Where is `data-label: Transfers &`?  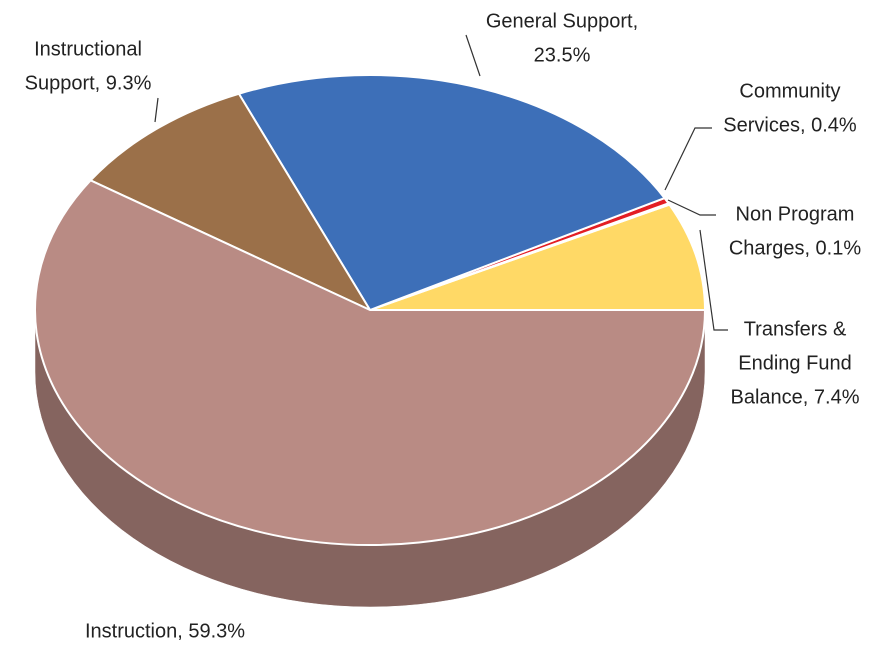 data-label: Transfers & is located at coordinates (795, 329).